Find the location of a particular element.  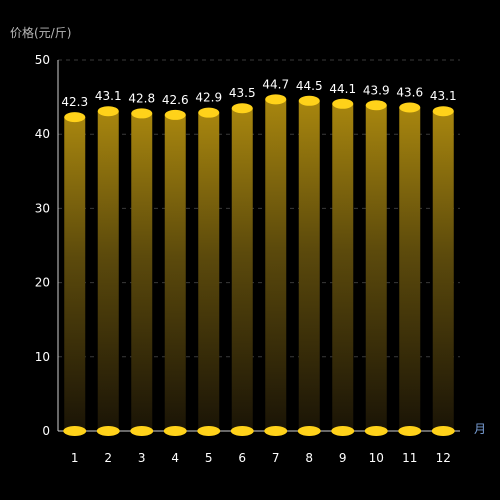

x-tick-label: 3 is located at coordinates (142, 458).